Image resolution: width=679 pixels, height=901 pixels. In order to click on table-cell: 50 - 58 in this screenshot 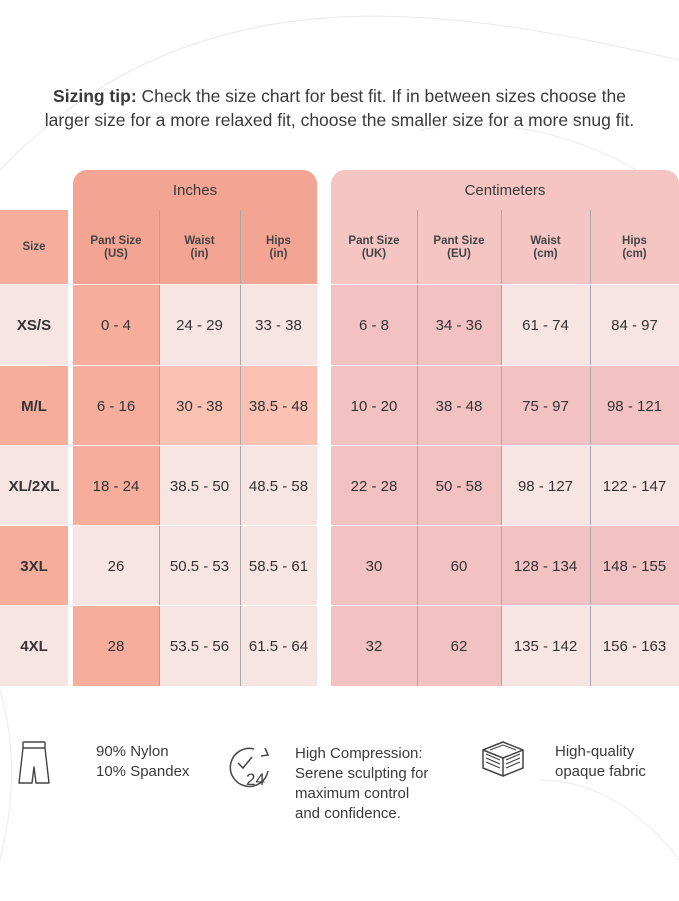, I will do `click(459, 486)`.